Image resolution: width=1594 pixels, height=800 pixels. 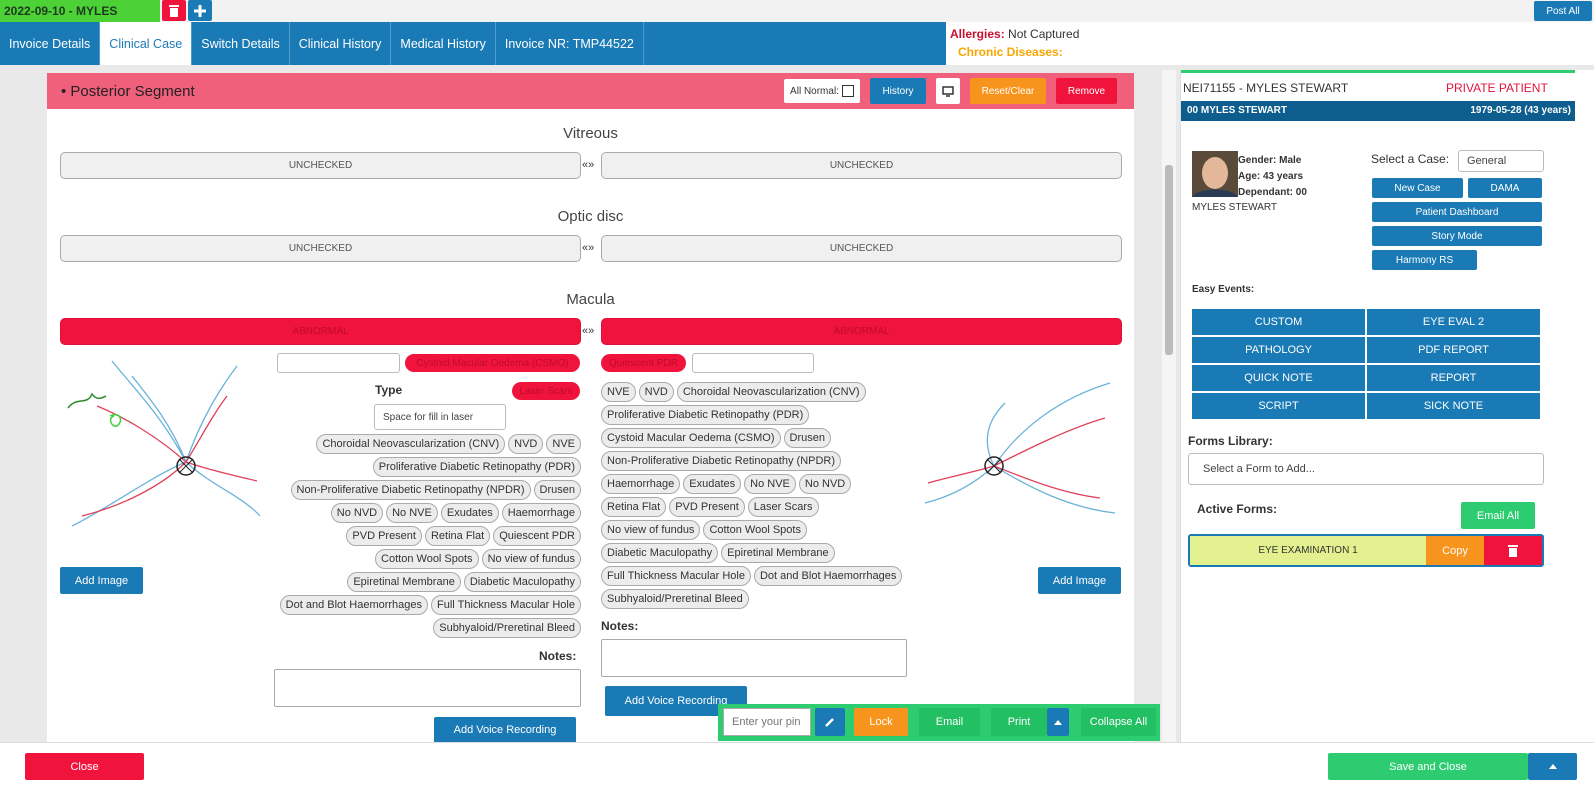 What do you see at coordinates (754, 658) in the screenshot?
I see `right-notes` at bounding box center [754, 658].